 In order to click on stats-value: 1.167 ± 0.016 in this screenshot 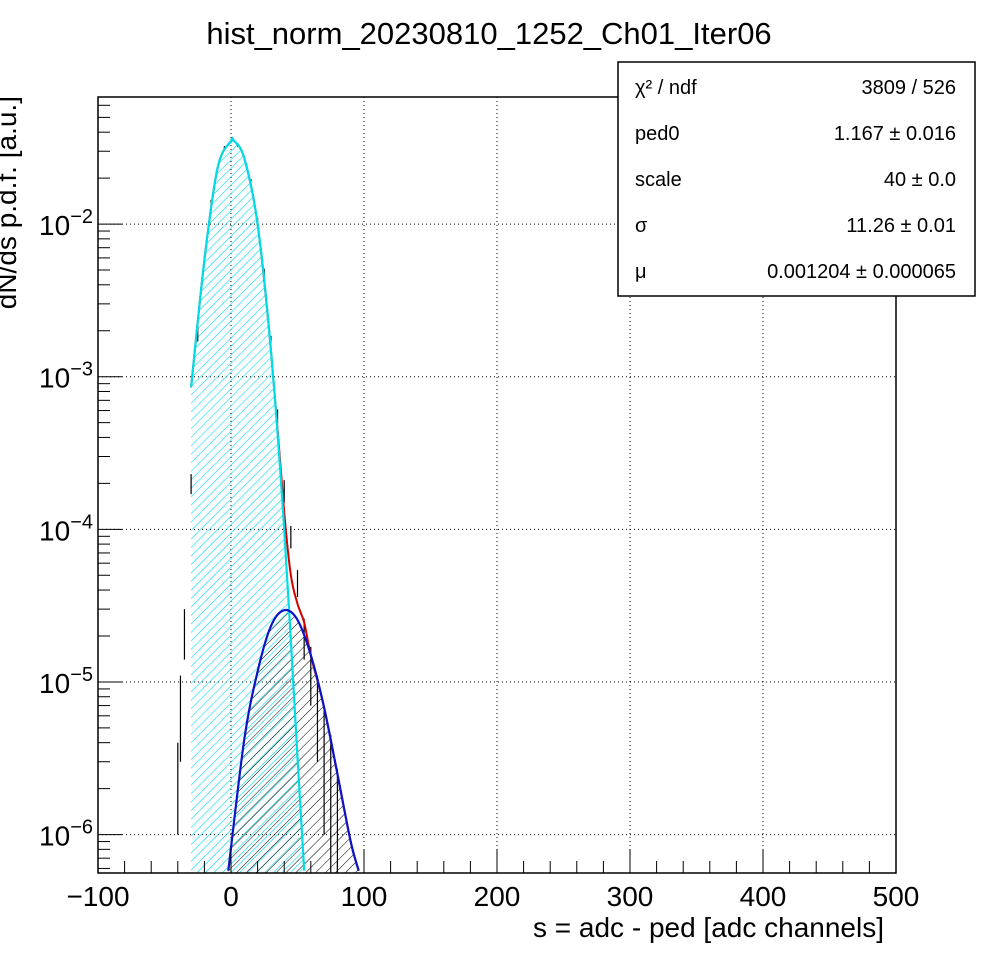, I will do `click(895, 134)`.